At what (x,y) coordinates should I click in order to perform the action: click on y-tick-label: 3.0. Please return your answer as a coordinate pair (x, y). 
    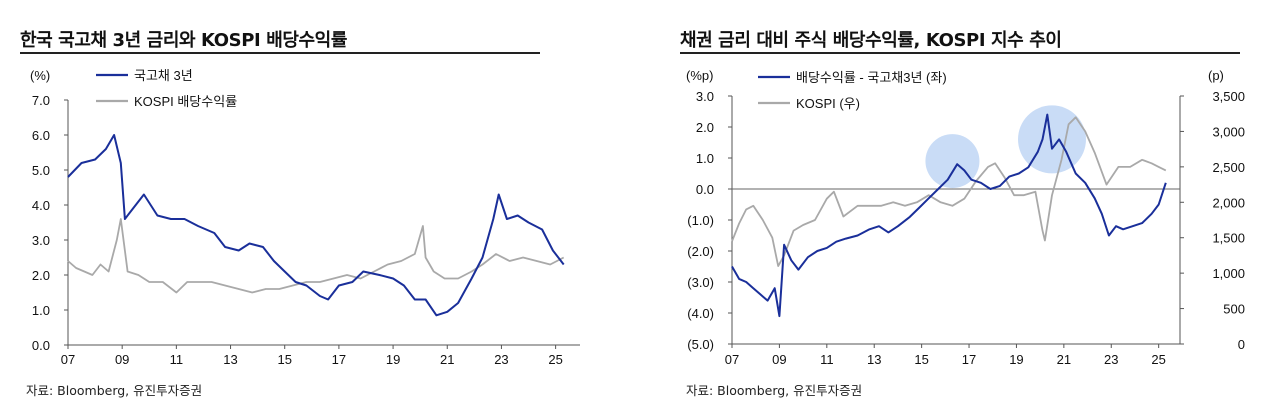
    Looking at the image, I should click on (41, 240).